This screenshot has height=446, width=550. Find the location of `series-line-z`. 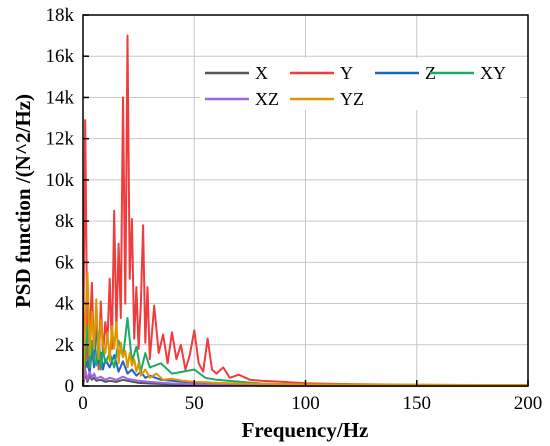

series-line-z is located at coordinates (305, 353).